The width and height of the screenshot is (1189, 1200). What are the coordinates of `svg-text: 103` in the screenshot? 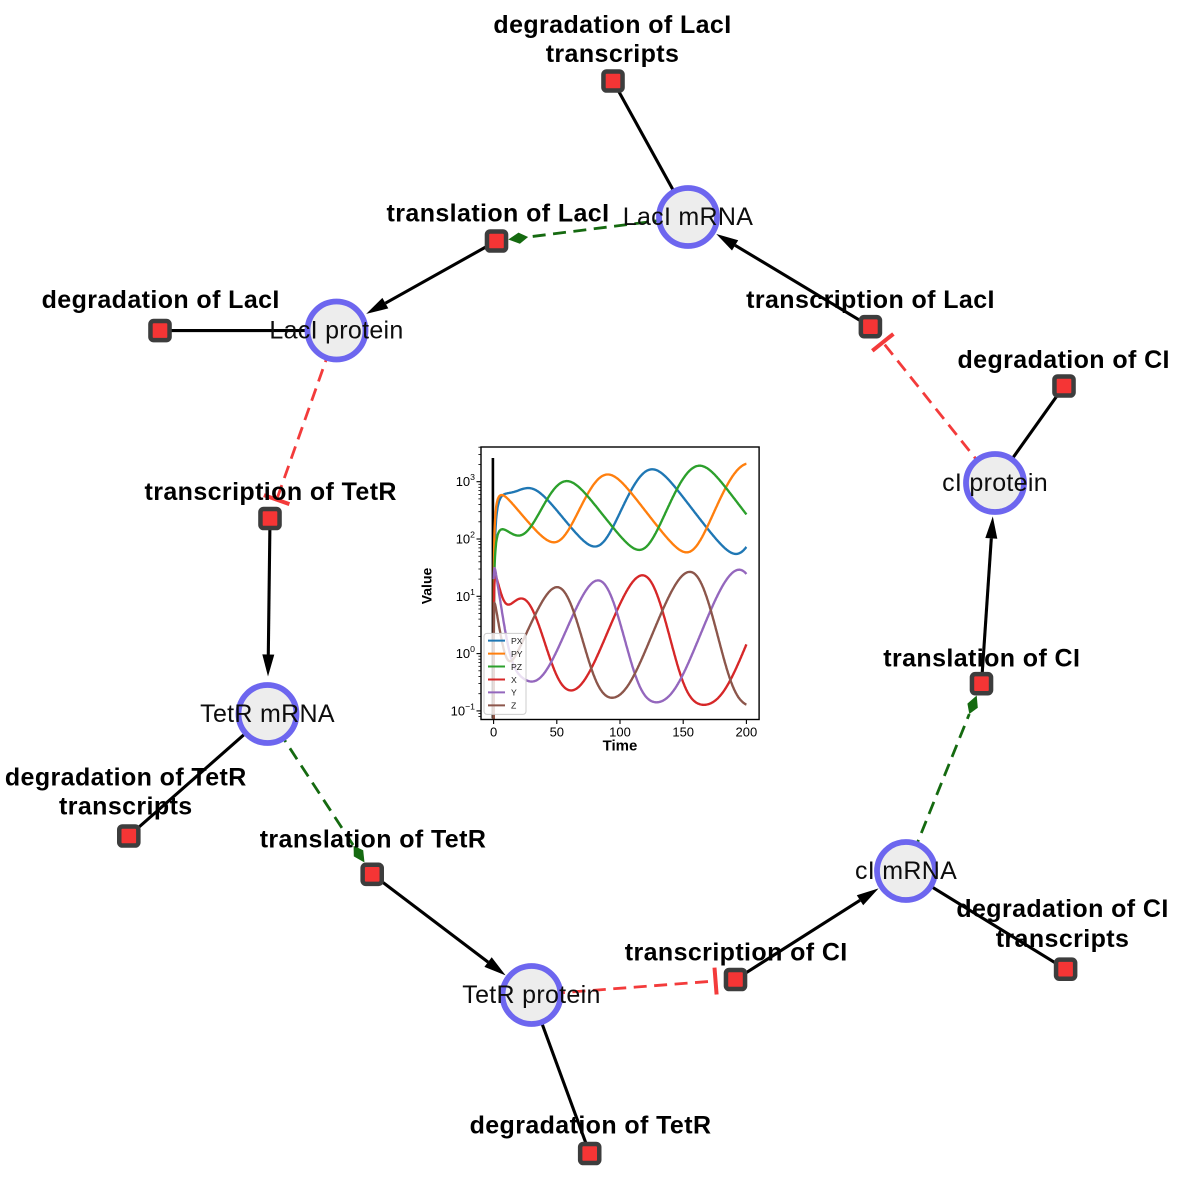 It's located at (465, 480).